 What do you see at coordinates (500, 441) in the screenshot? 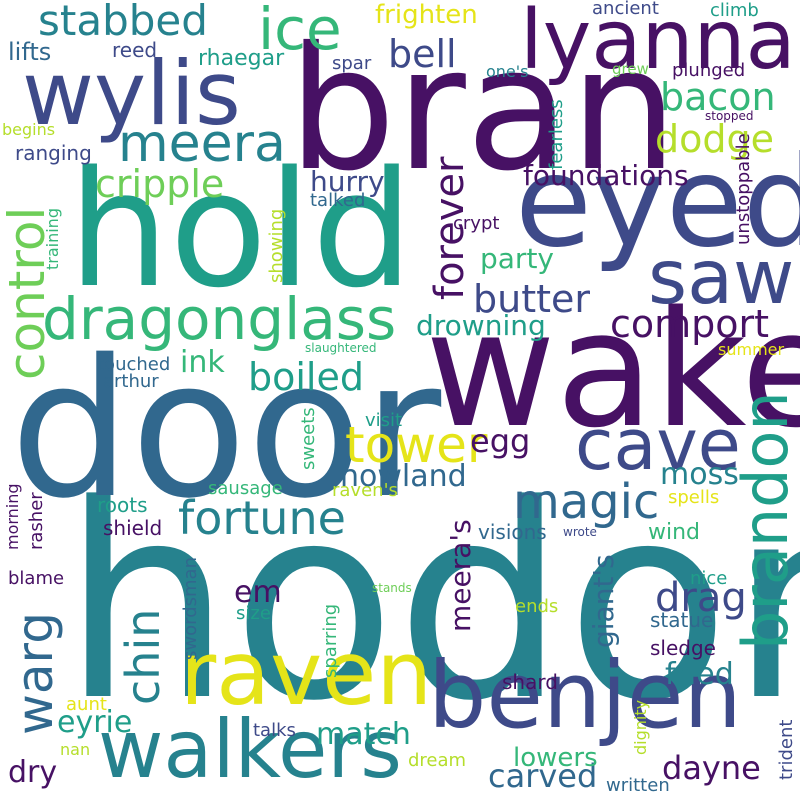
I see `word-egg: egg` at bounding box center [500, 441].